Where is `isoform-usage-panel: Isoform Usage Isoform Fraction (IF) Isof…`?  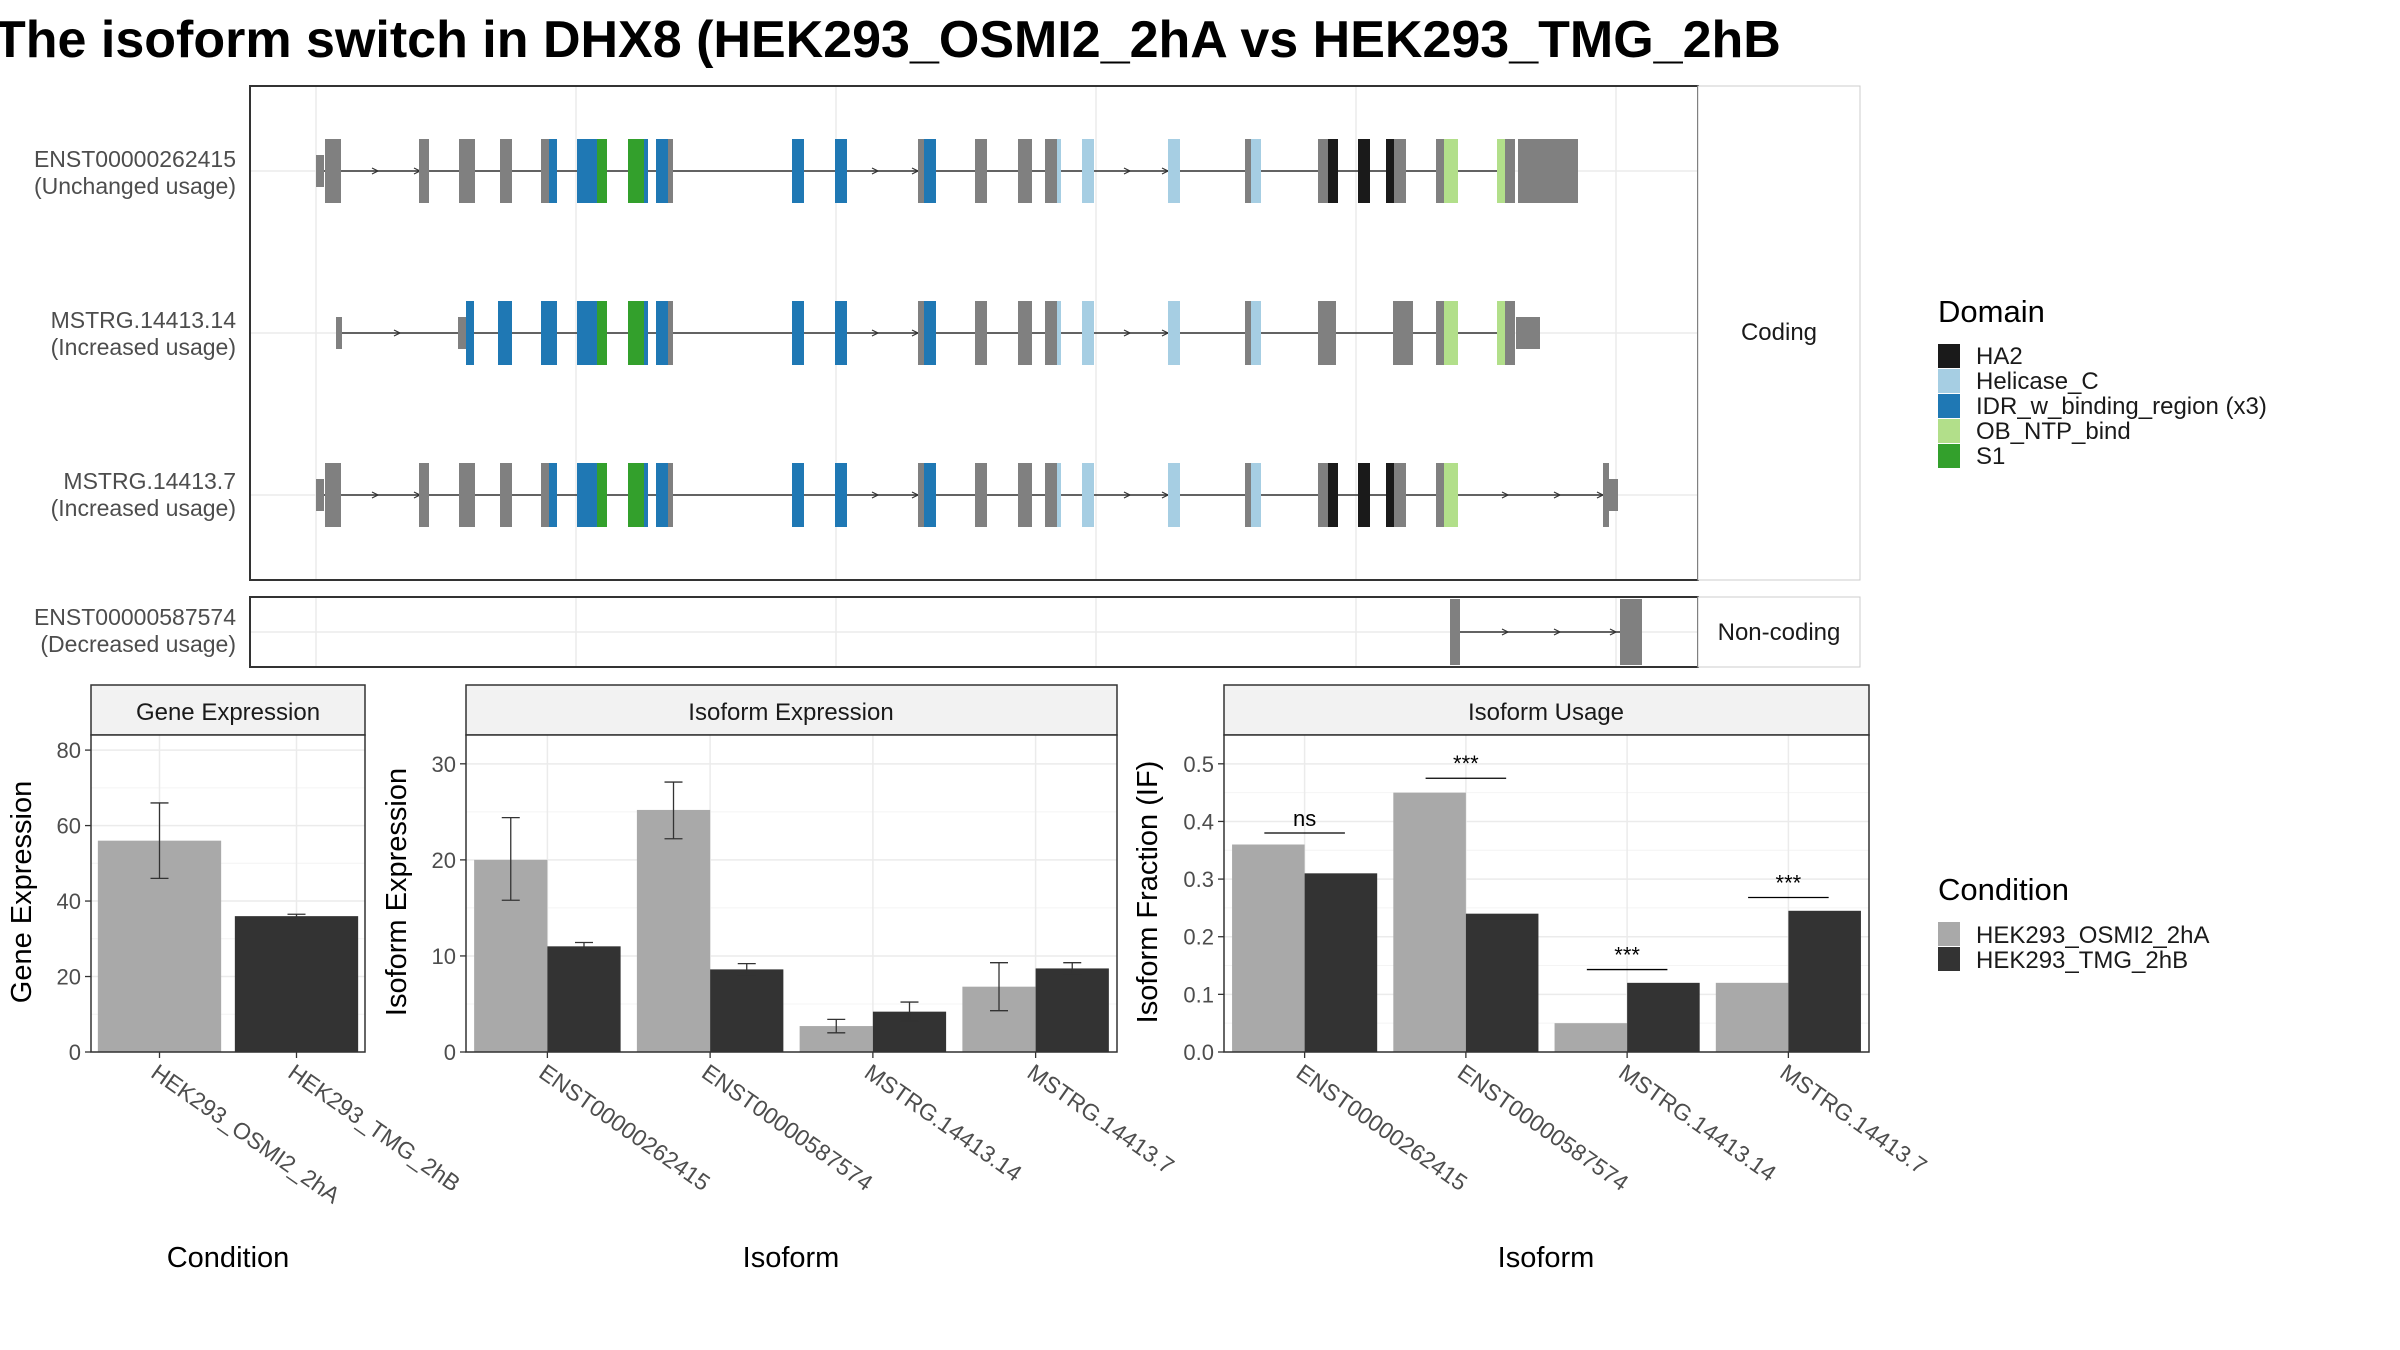 isoform-usage-panel: Isoform Usage Isoform Fraction (IF) Isof… is located at coordinates (1532, 979).